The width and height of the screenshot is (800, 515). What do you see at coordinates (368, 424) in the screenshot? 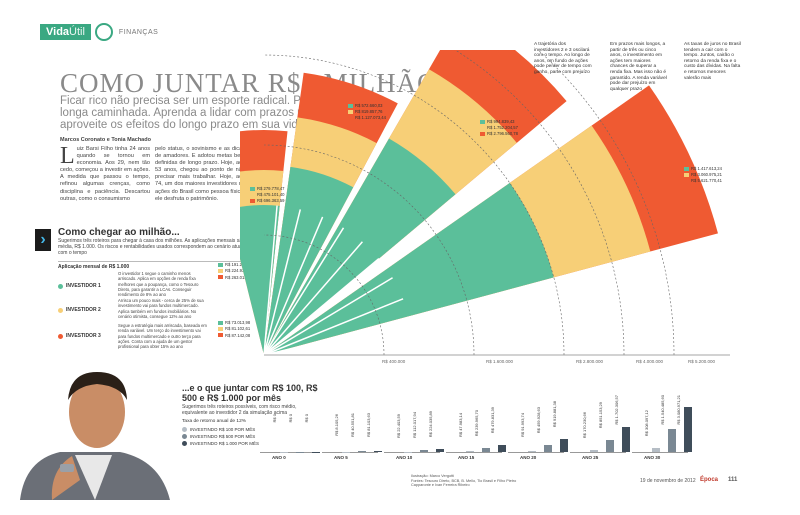
I see `bar-value-label: R$ 81.103,63` at bounding box center [368, 424].